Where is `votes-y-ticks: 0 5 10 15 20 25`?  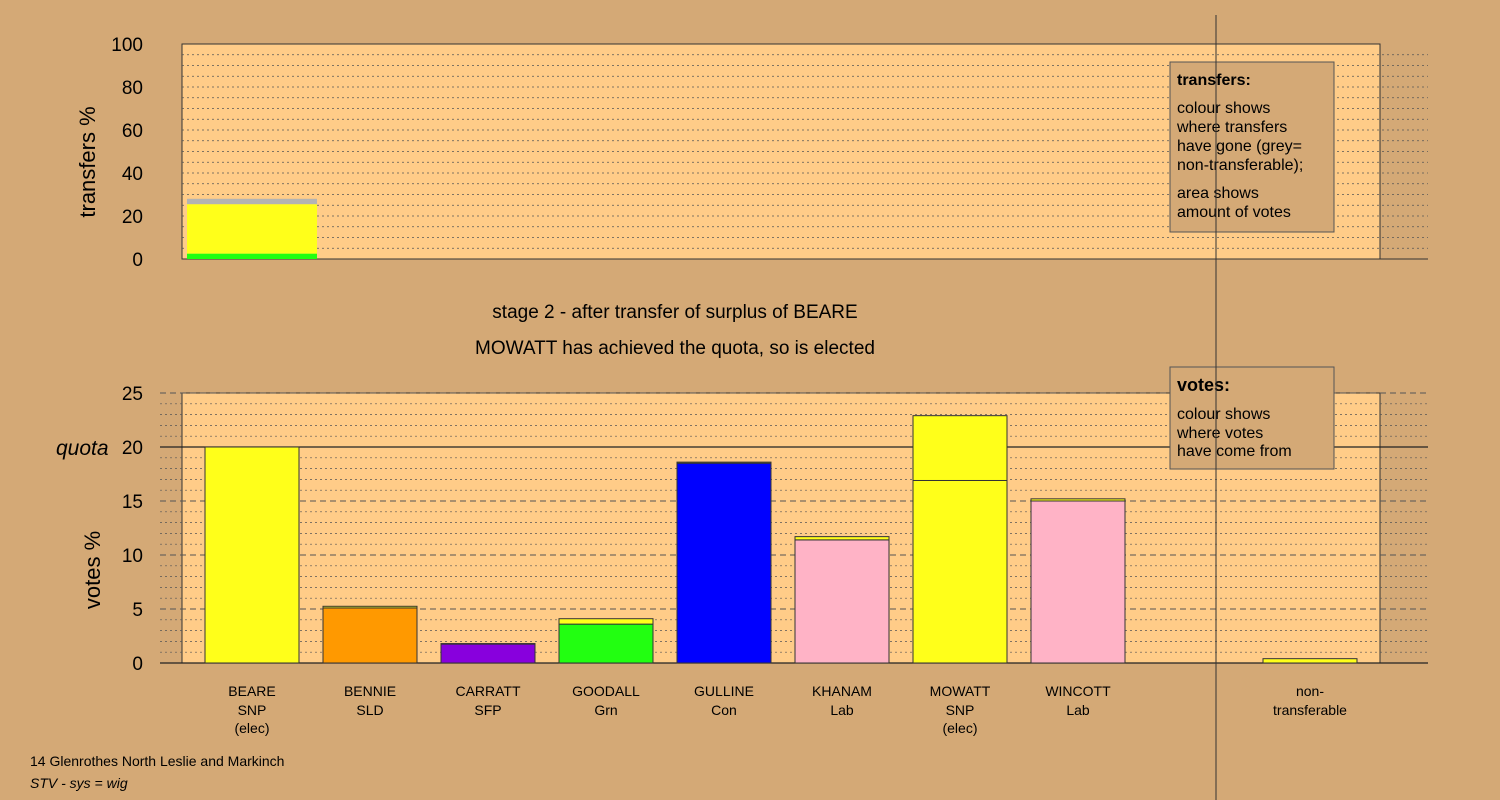
votes-y-ticks: 0 5 10 15 20 25 is located at coordinates (132, 529).